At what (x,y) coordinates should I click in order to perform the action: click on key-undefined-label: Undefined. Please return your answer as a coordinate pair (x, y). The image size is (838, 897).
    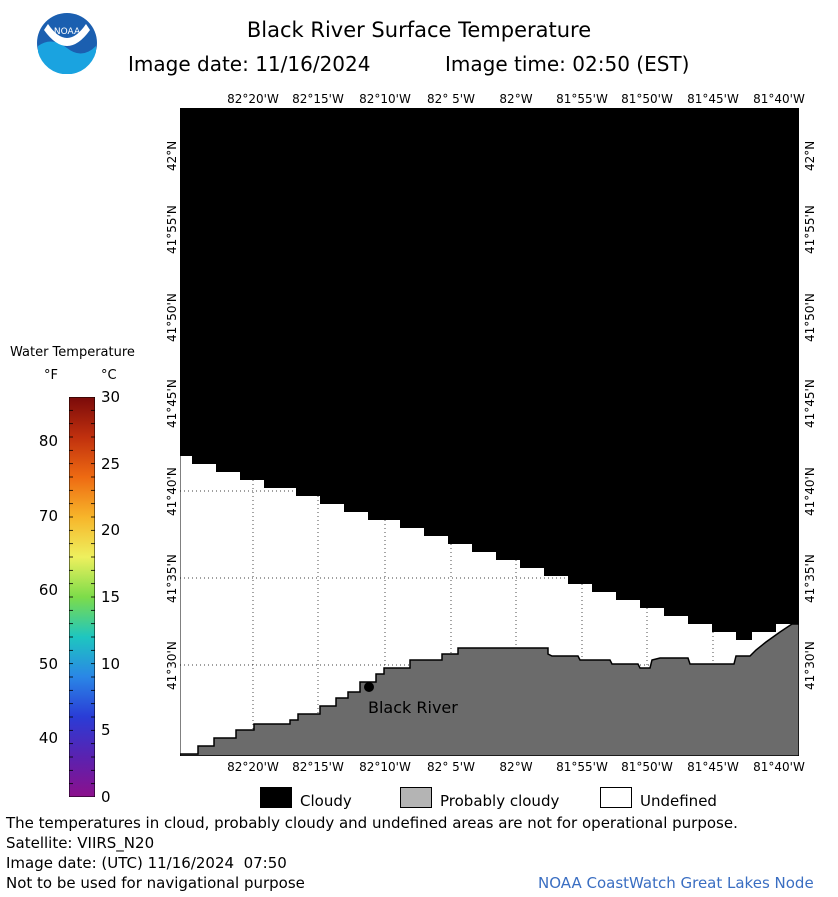
    Looking at the image, I should click on (678, 801).